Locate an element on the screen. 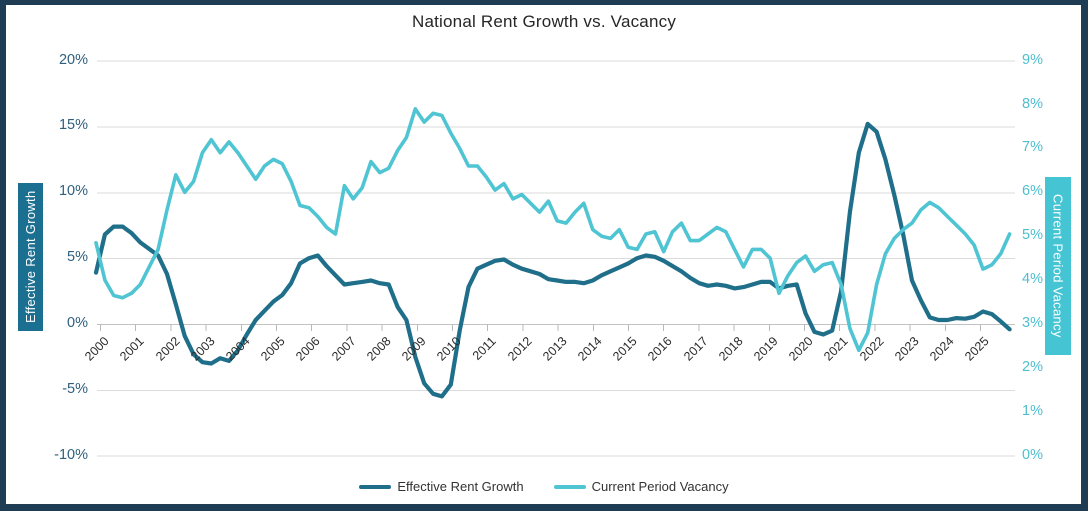 This screenshot has height=511, width=1088. legend-item-current-period-vacancy: Current Period Vacancy is located at coordinates (641, 486).